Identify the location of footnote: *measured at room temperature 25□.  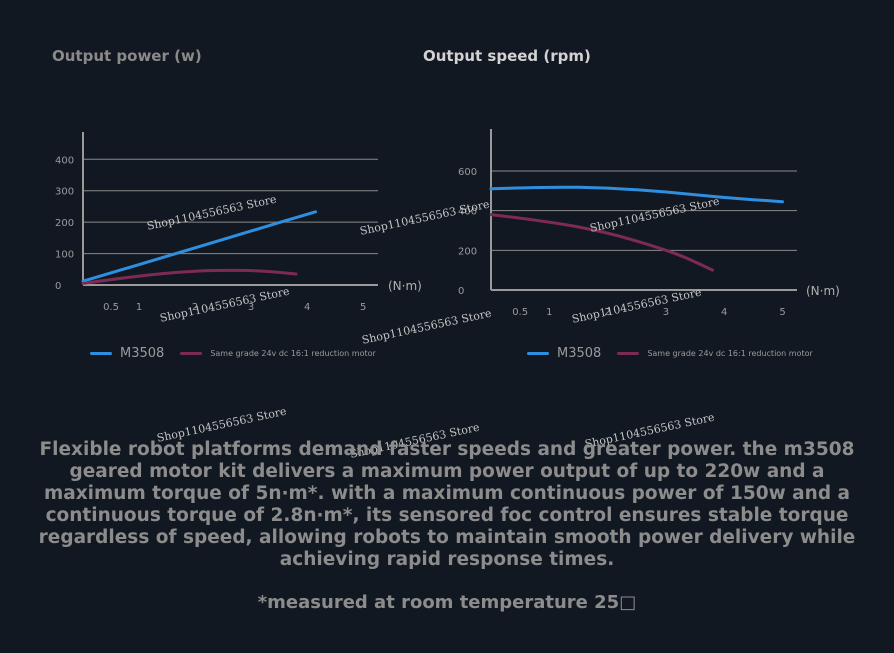
(447, 602).